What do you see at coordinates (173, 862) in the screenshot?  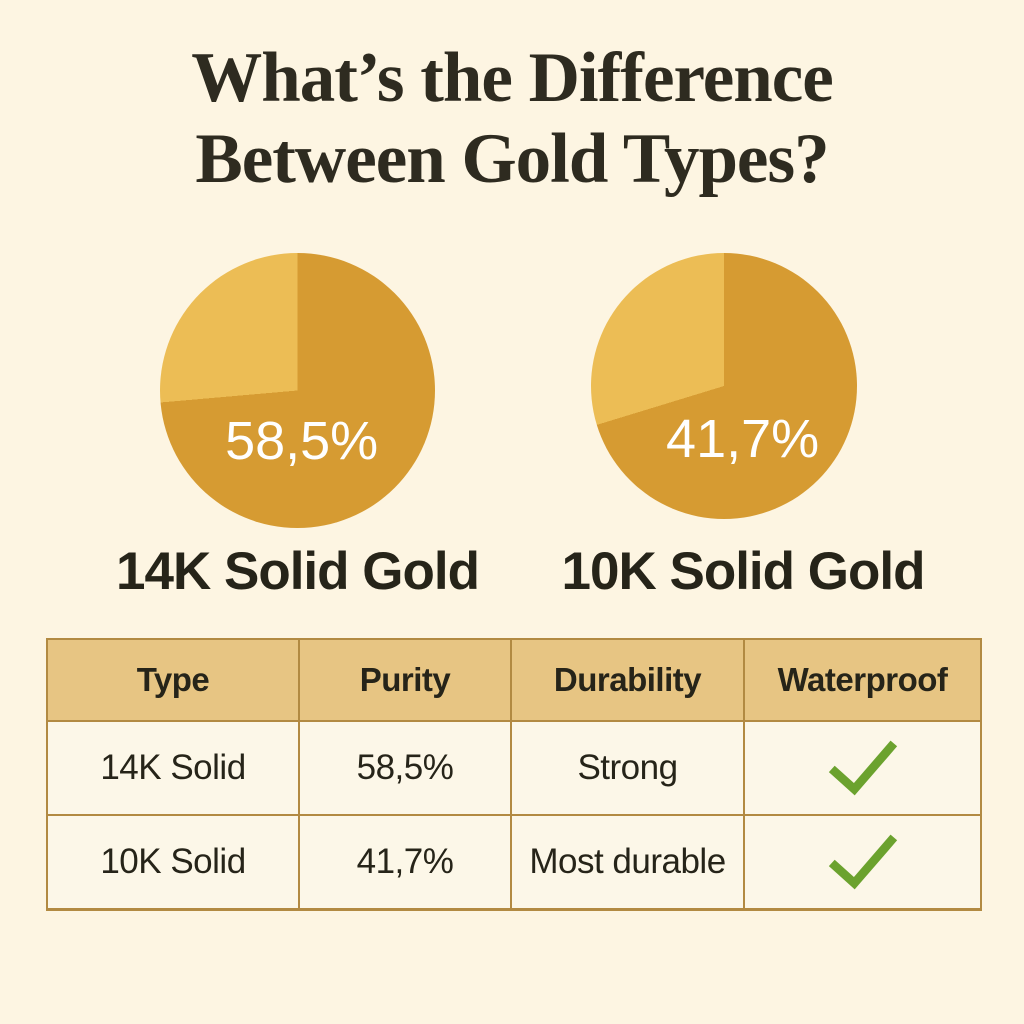 I see `cell-type-10k: 10K Solid` at bounding box center [173, 862].